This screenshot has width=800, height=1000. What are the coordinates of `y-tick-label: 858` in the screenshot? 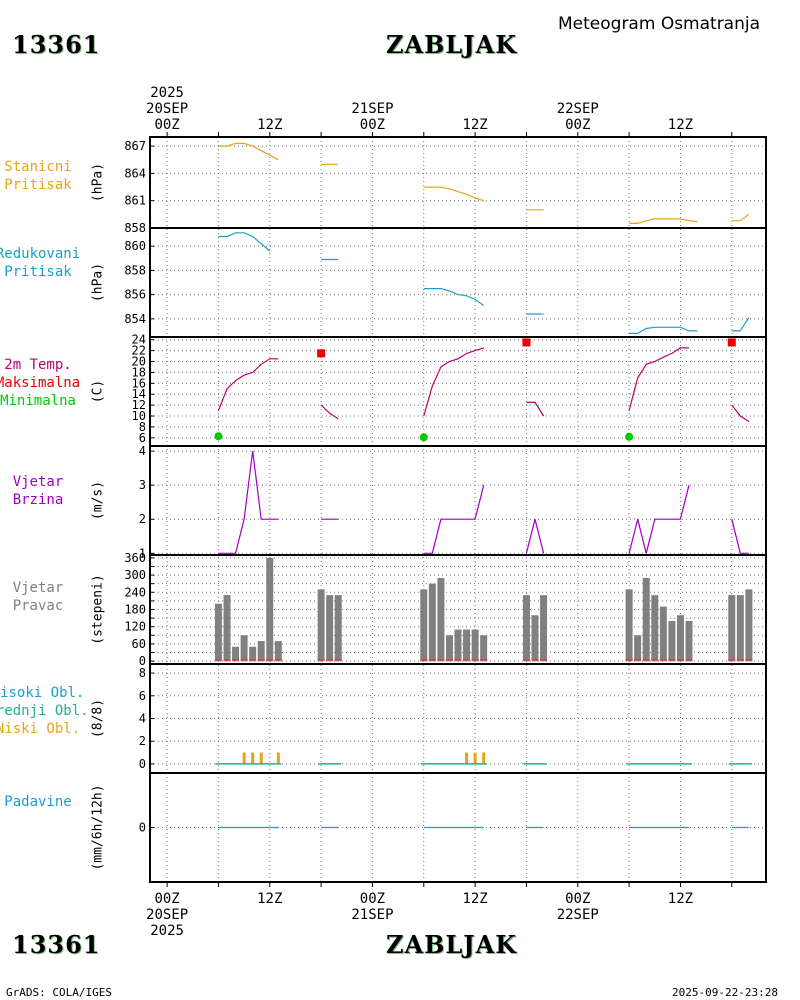 It's located at (135, 270).